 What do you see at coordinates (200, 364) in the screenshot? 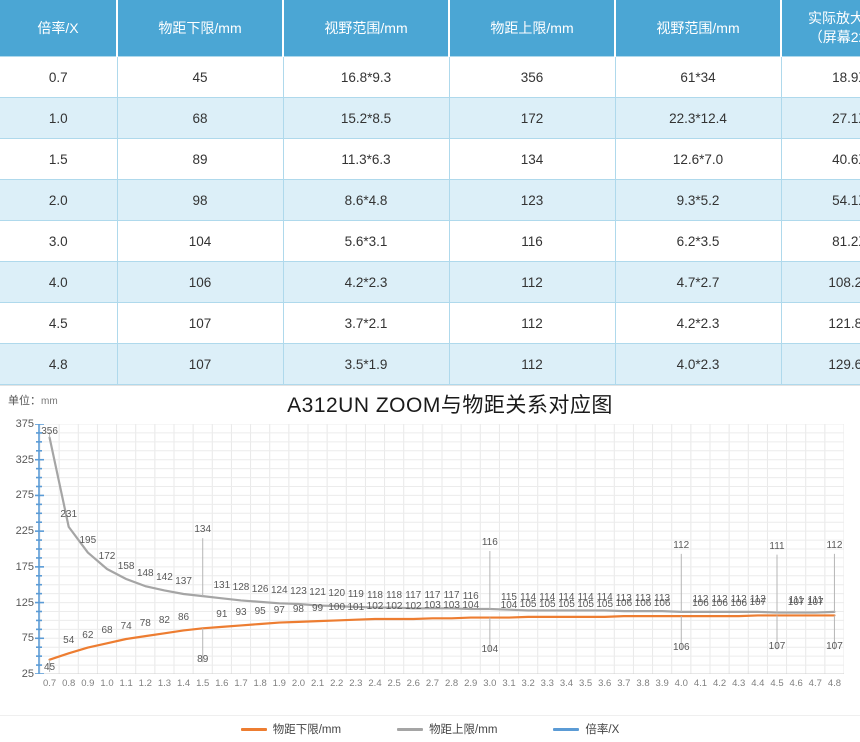
I see `cell-wd-min: 107` at bounding box center [200, 364].